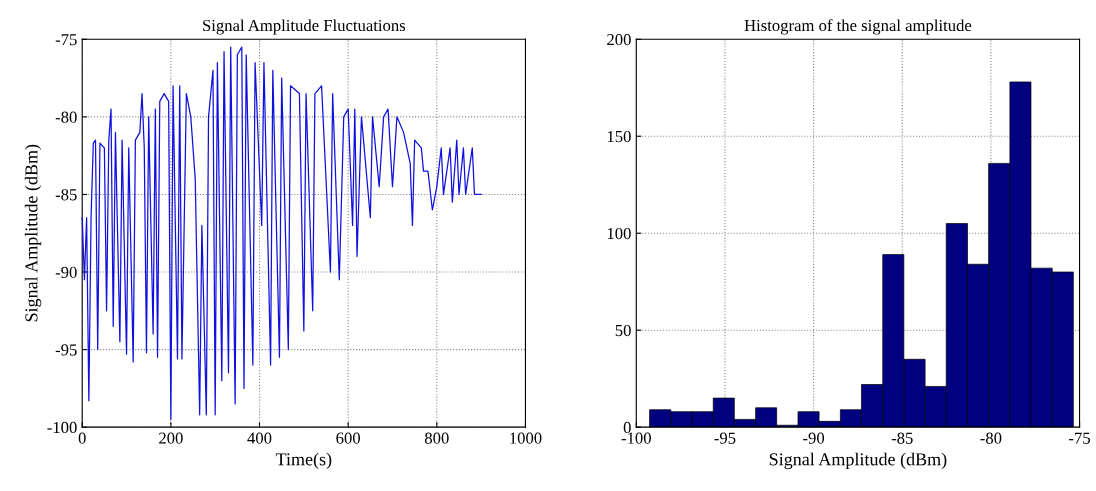 The width and height of the screenshot is (1096, 491). I want to click on x-tick-label: -95, so click(725, 438).